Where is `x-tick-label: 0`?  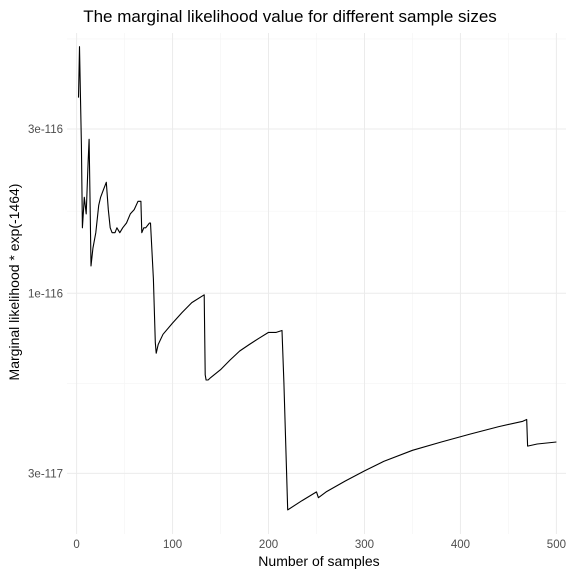
x-tick-label: 0 is located at coordinates (76, 545).